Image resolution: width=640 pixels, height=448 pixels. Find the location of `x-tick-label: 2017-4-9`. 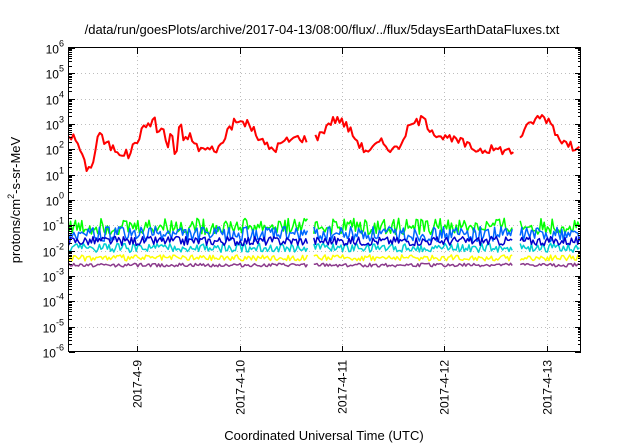

x-tick-label: 2017-4-9 is located at coordinates (138, 384).